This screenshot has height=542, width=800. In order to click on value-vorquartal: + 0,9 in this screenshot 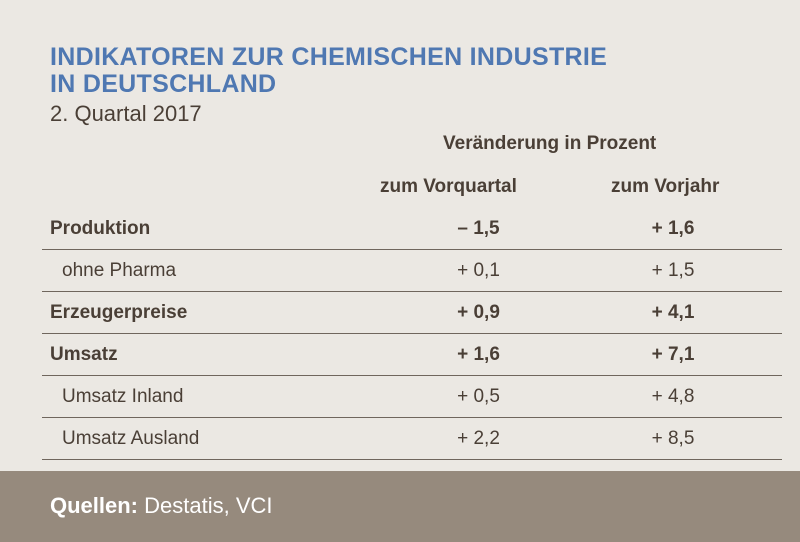, I will do `click(478, 312)`.